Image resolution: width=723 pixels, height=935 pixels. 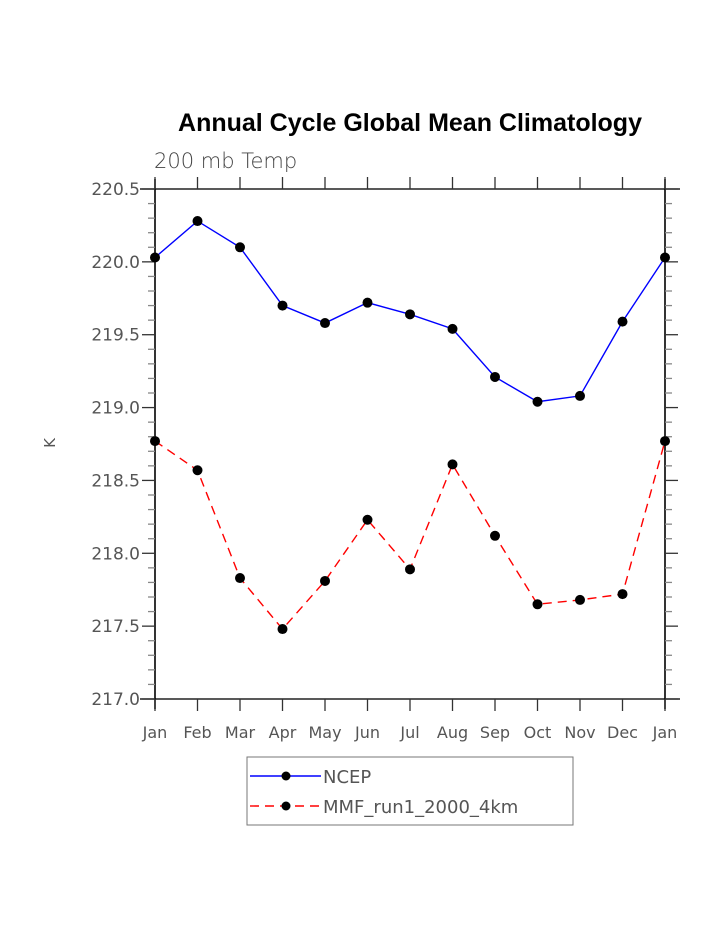 What do you see at coordinates (579, 732) in the screenshot?
I see `x-tick-label: Nov` at bounding box center [579, 732].